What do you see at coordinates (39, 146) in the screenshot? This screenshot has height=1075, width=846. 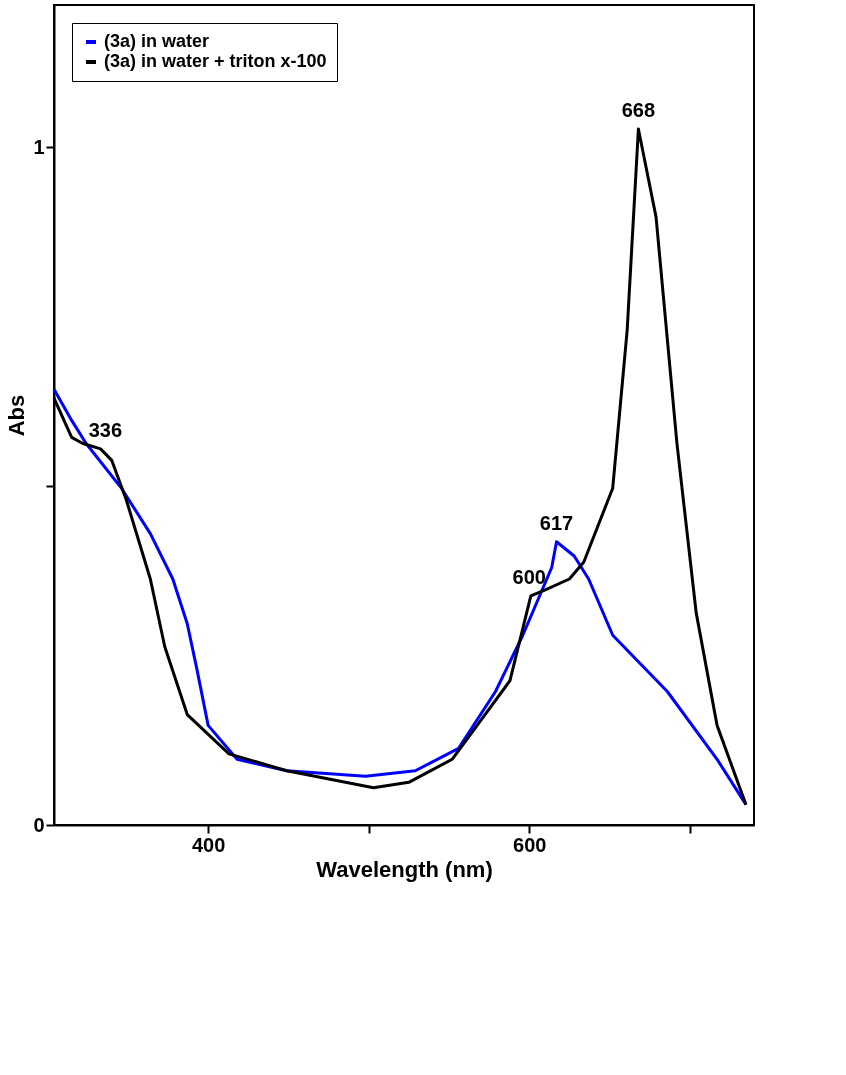 I see `y-tick-label: 1` at bounding box center [39, 146].